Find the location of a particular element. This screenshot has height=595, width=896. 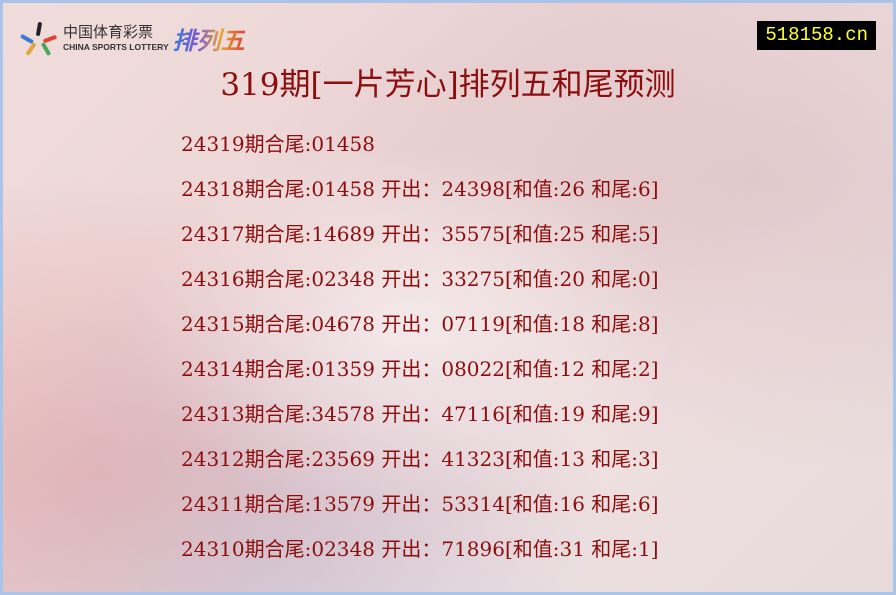

china-sports-lottery-logo: 中国体育彩票 CHINA SPORTS LOTTERY 排列五 is located at coordinates (132, 38).